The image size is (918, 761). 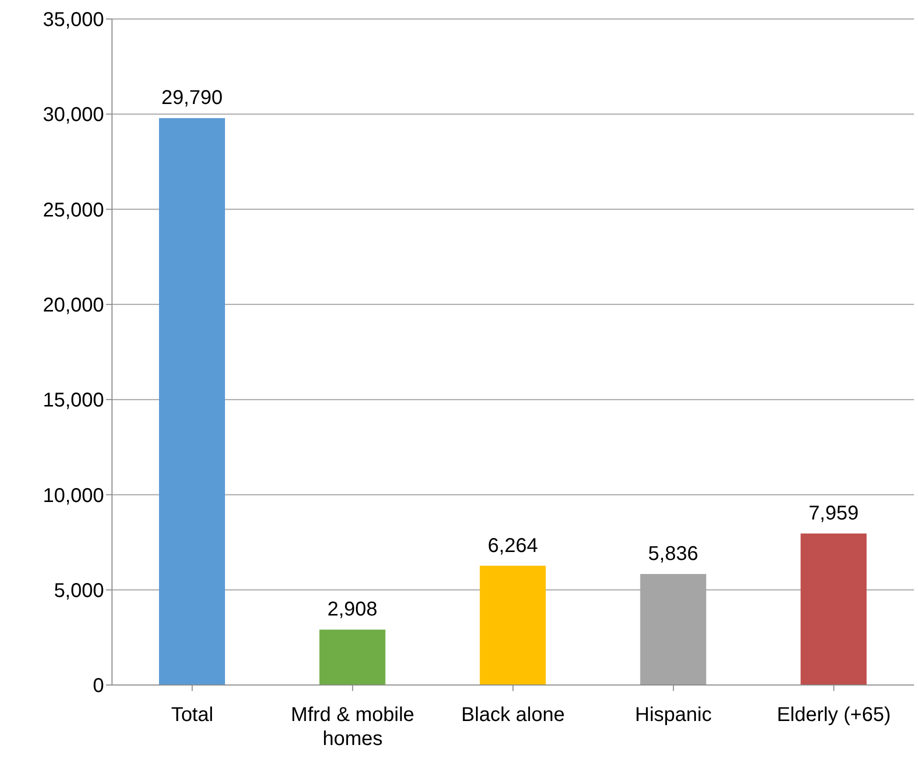 I want to click on y-tick-label: 30,000, so click(x=73, y=115).